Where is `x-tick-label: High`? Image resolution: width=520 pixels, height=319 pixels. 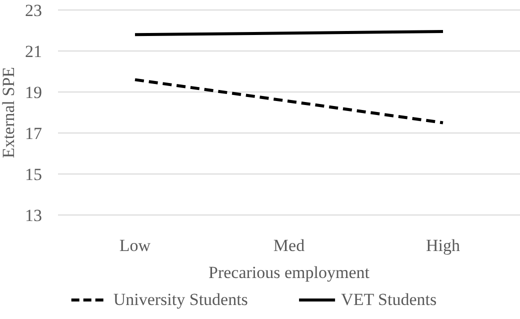
x-tick-label: High is located at coordinates (443, 245).